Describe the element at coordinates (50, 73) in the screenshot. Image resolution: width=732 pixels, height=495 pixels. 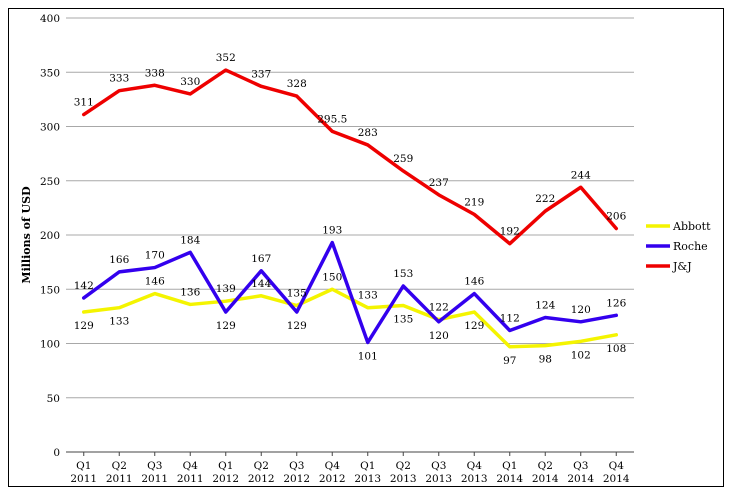
I see `y-tick-label: 350` at that location.